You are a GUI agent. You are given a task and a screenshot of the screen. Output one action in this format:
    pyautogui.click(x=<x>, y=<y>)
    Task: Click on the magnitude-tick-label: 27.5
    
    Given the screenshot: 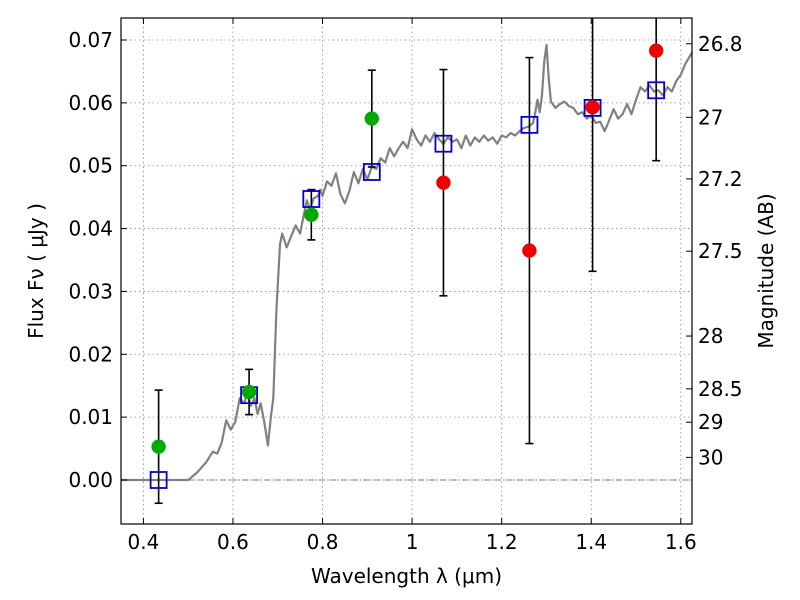 What is the action you would take?
    pyautogui.click(x=720, y=251)
    